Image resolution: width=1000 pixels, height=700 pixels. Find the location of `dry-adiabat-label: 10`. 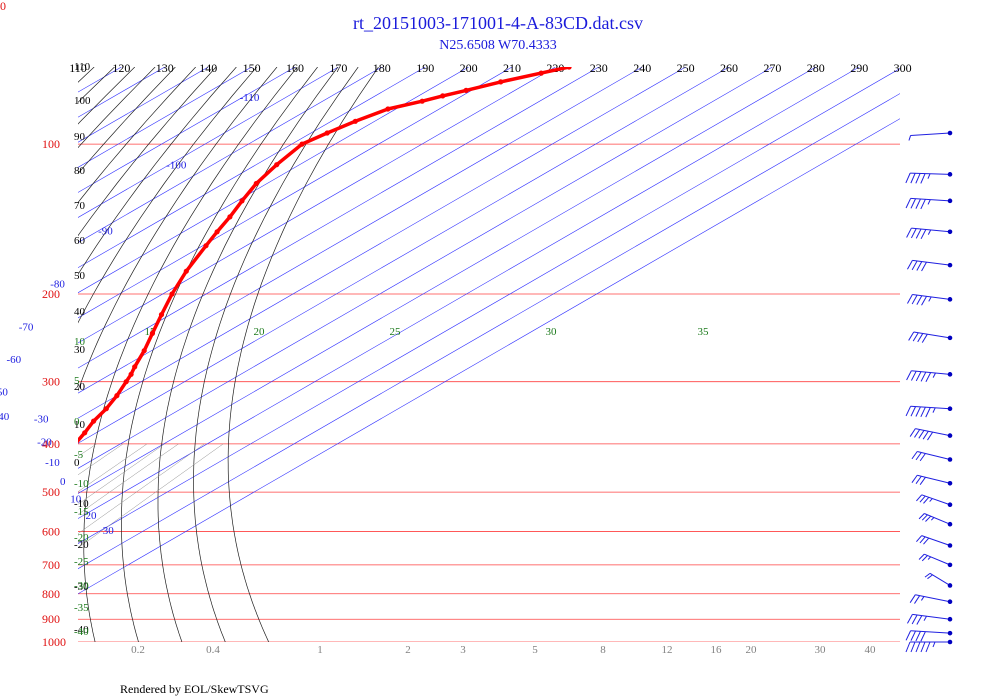

dry-adiabat-label: 10 is located at coordinates (80, 425).